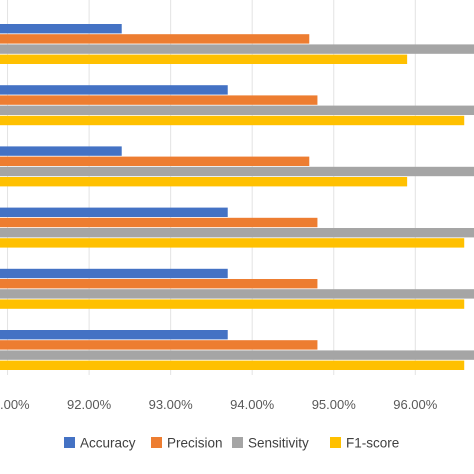 The image size is (474, 474). I want to click on x-tick-label: 93.00%, so click(171, 404).